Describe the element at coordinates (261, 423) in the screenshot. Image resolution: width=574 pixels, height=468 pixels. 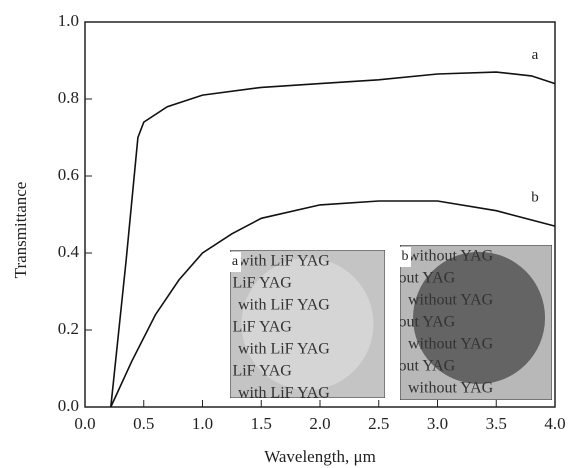
I see `x-tick-label: 1.5` at that location.